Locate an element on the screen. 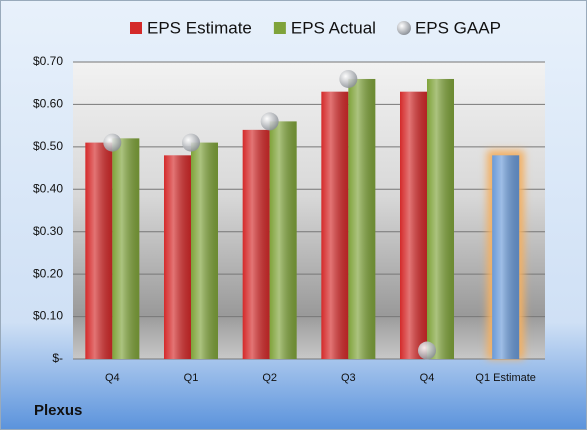 Image resolution: width=587 pixels, height=435 pixels. y-tick-label: $- is located at coordinates (57, 358).